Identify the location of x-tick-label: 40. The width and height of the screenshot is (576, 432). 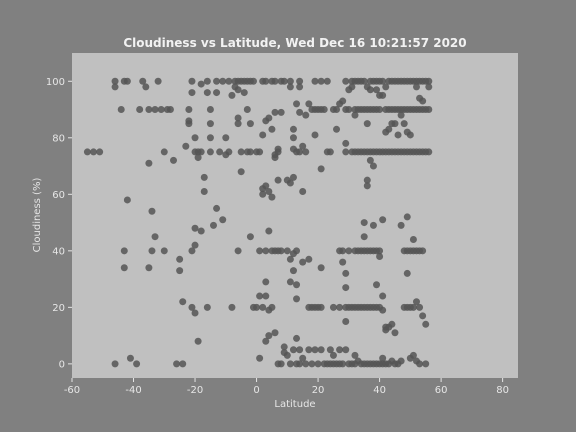
(379, 390).